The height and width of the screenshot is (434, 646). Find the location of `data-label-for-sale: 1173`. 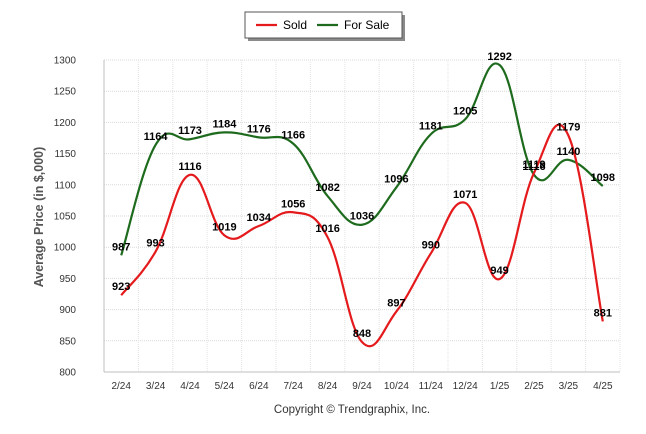

data-label-for-sale: 1173 is located at coordinates (190, 131).